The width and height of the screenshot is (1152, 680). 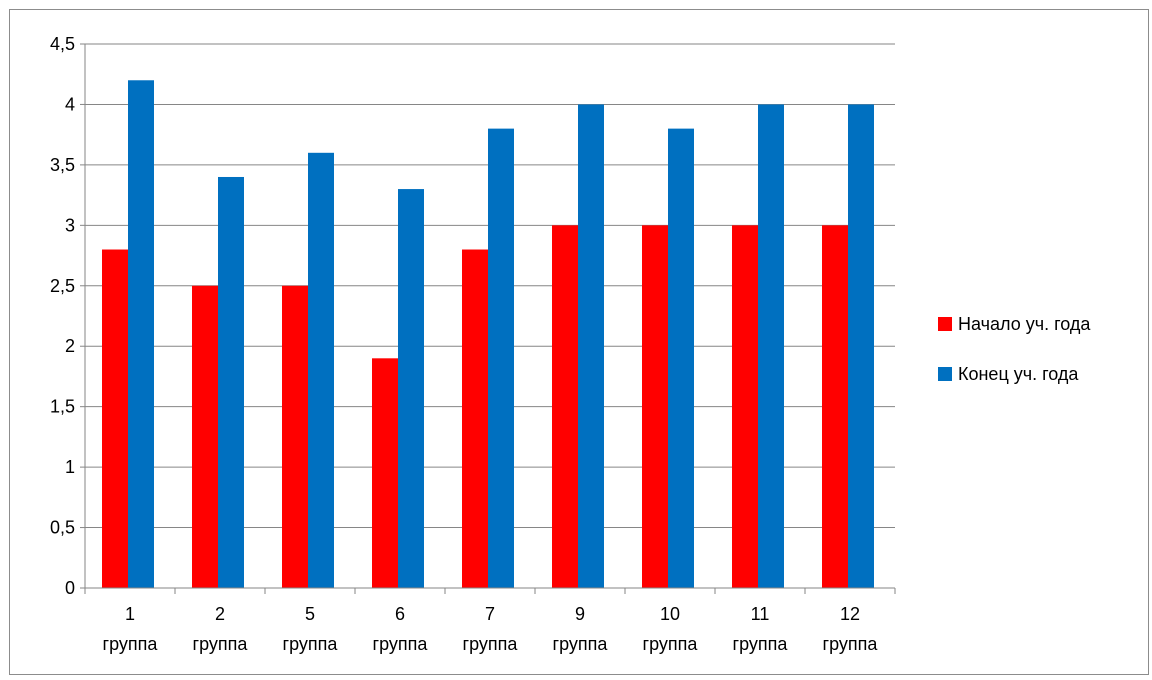 I want to click on y-tick-label: 4, so click(x=70, y=104).